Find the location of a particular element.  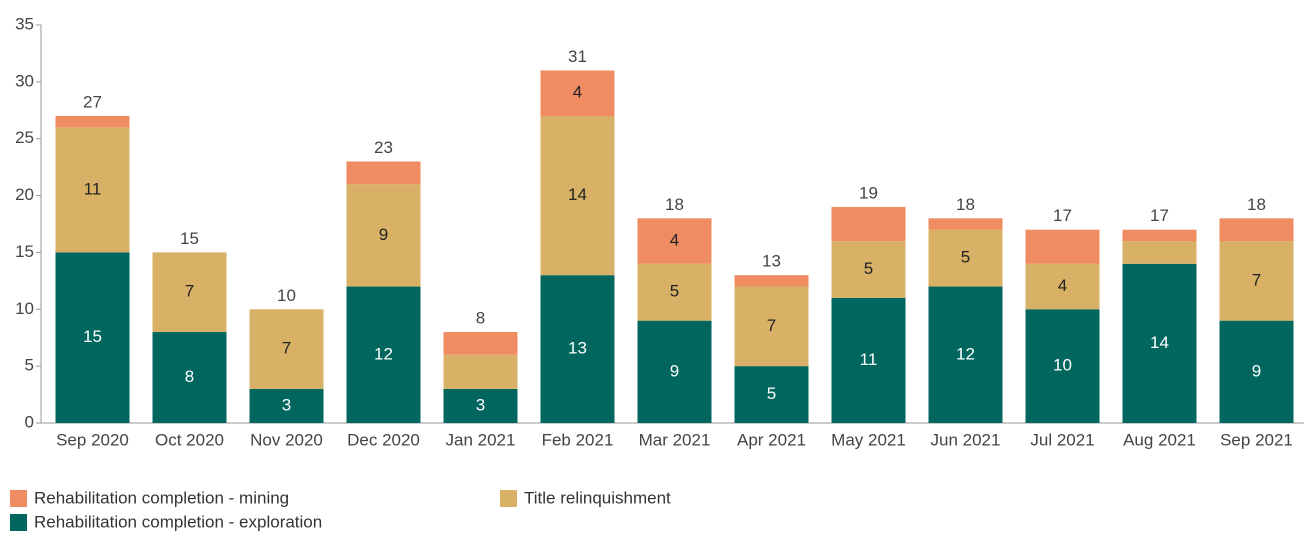

x-tick-label: Jul 2021 is located at coordinates (1062, 439).